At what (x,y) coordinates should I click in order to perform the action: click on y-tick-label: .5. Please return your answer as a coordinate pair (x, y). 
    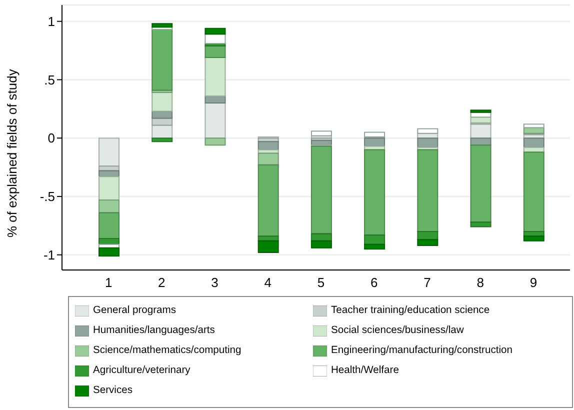
    Looking at the image, I should click on (49, 80).